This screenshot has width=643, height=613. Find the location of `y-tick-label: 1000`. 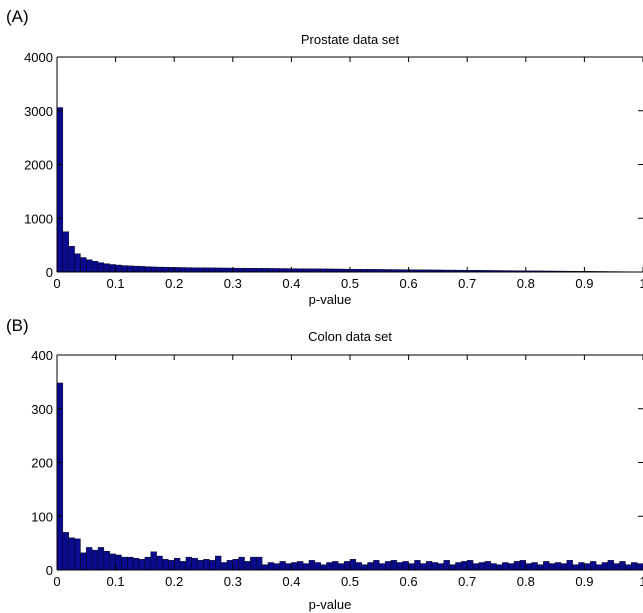

y-tick-label: 1000 is located at coordinates (38, 218).